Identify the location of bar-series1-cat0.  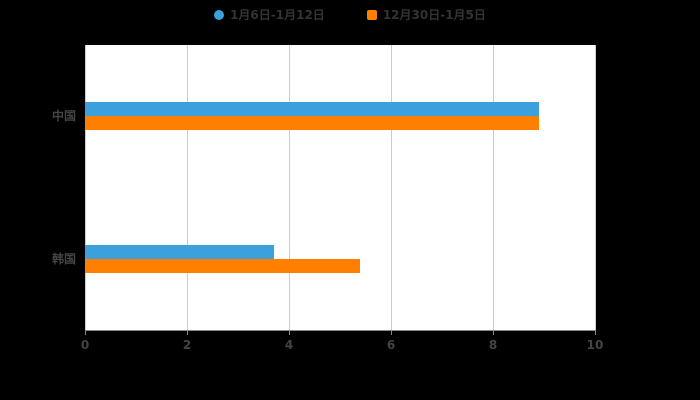
(312, 123).